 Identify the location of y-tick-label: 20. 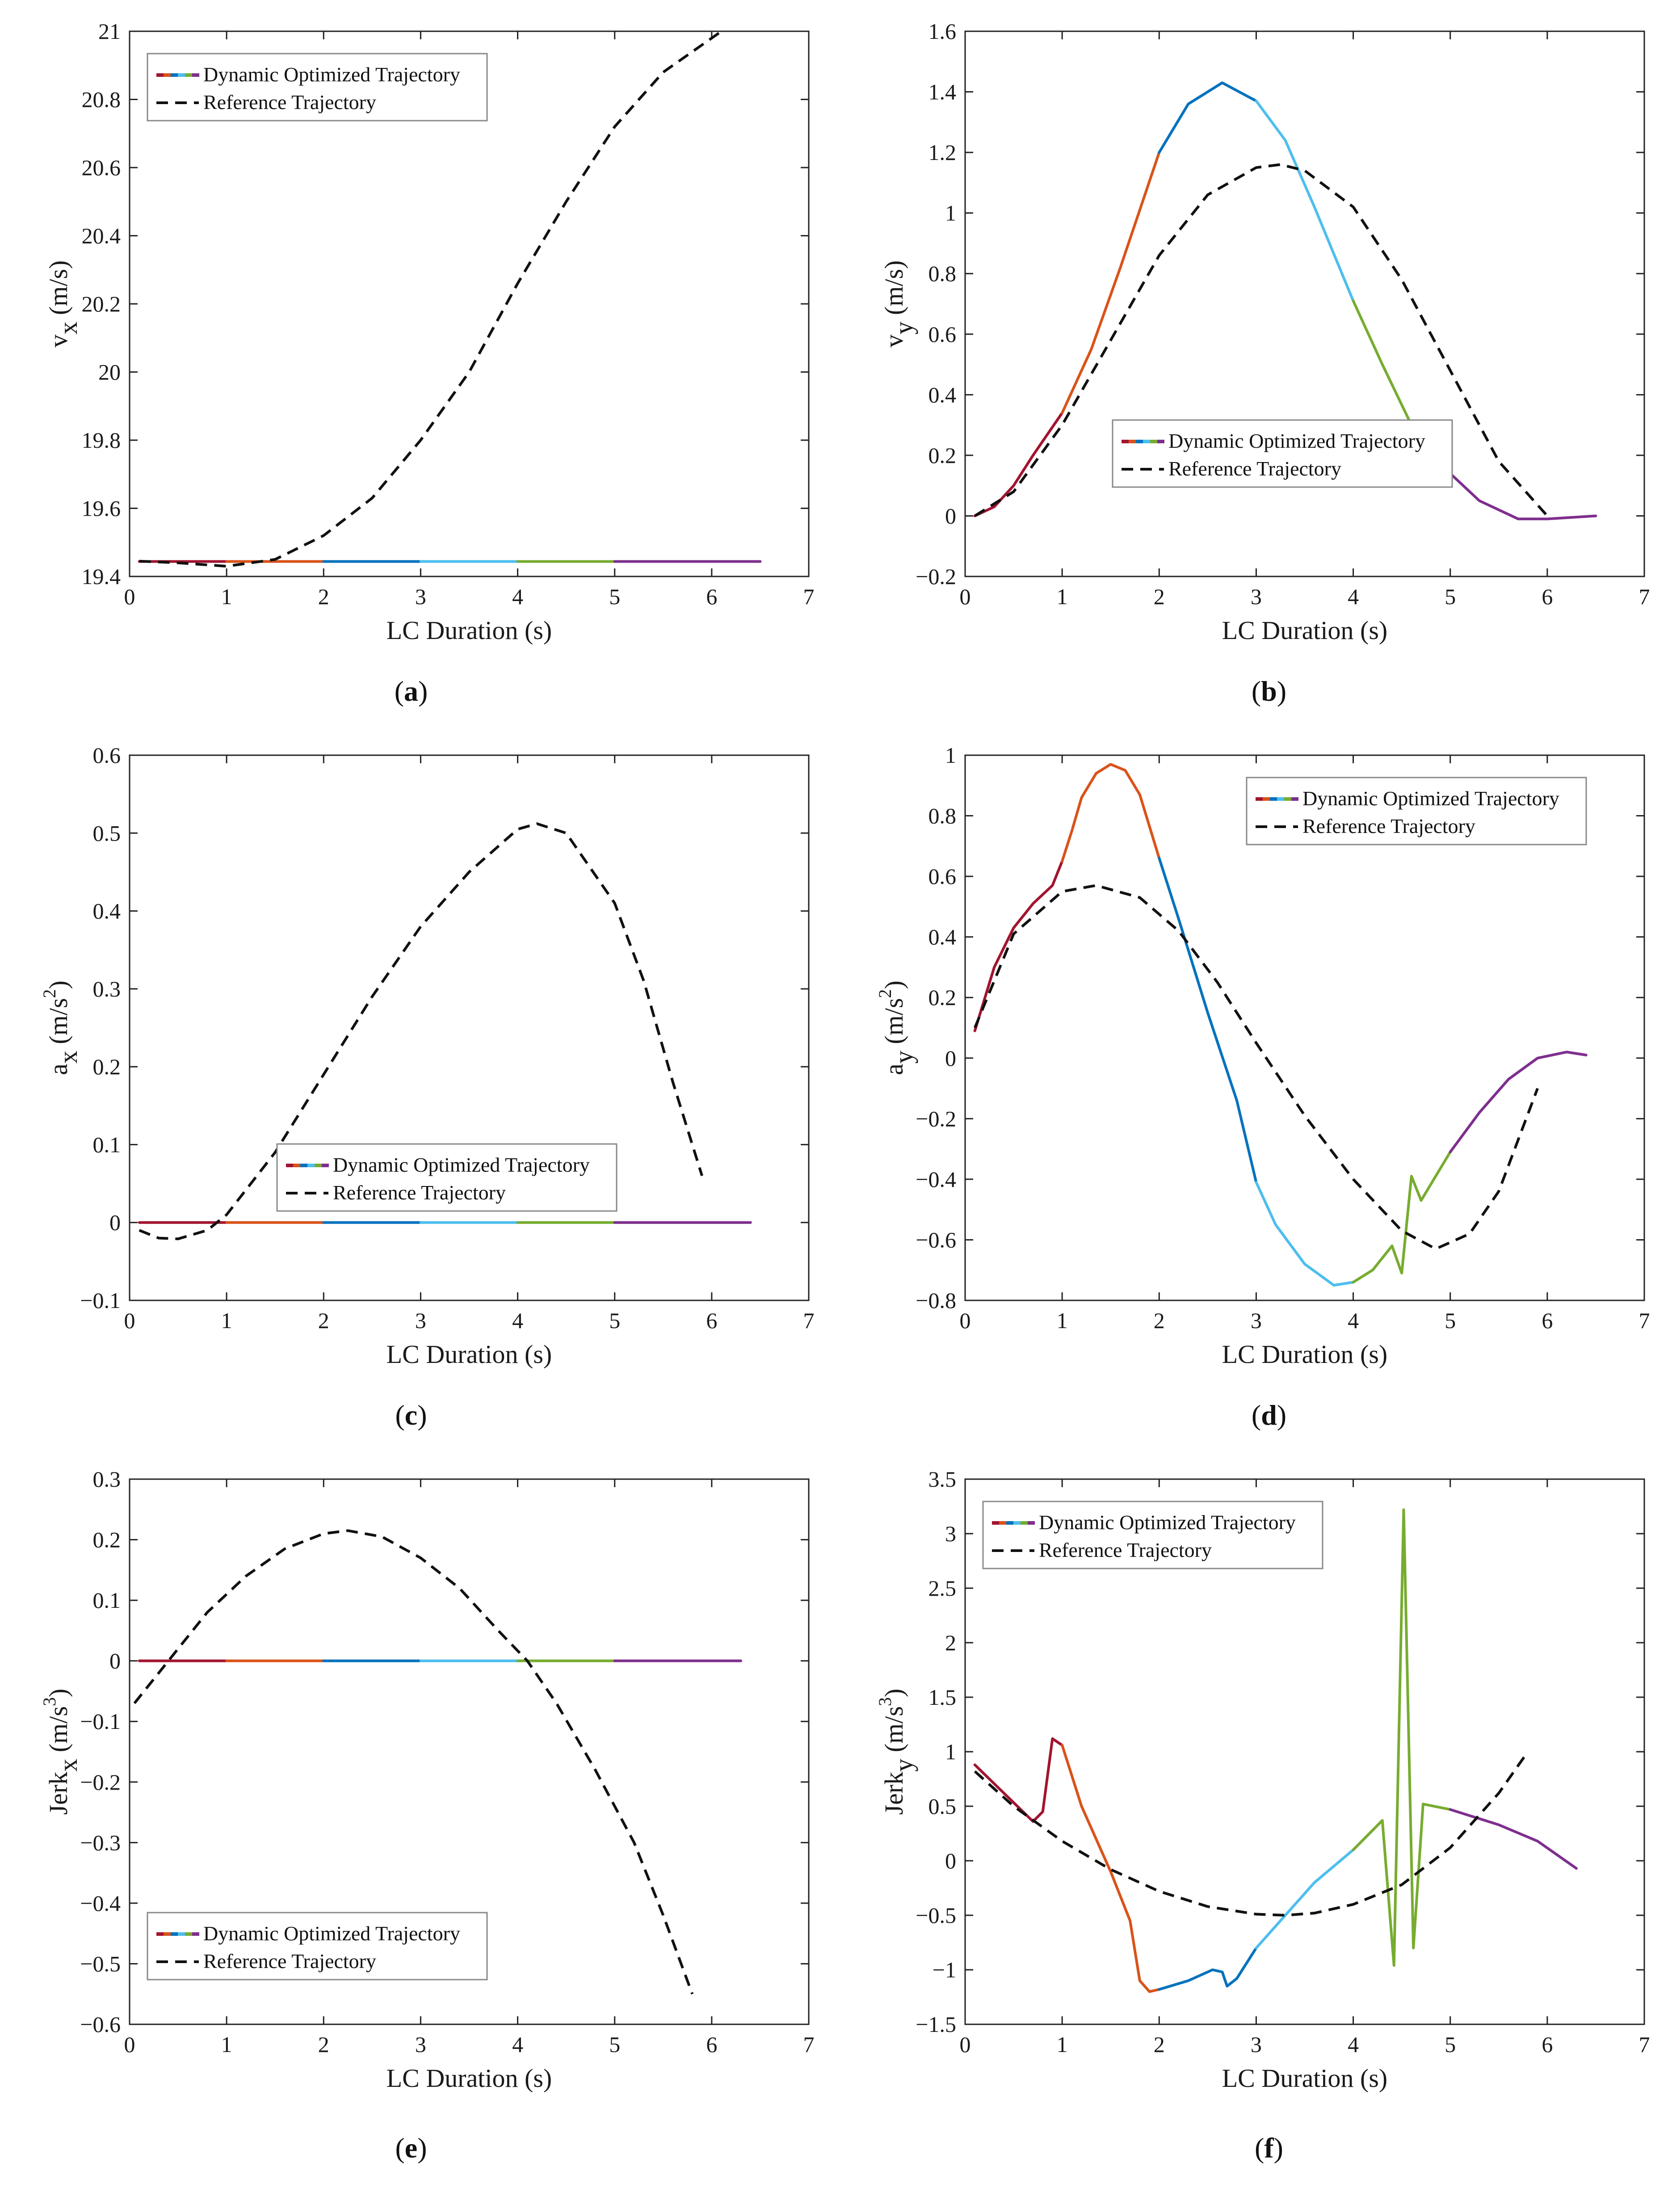
(110, 372).